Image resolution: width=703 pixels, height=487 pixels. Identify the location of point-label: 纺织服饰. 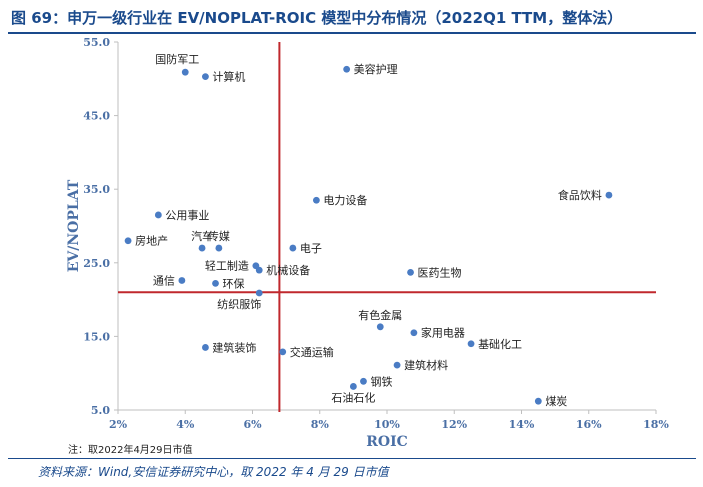
(239, 304).